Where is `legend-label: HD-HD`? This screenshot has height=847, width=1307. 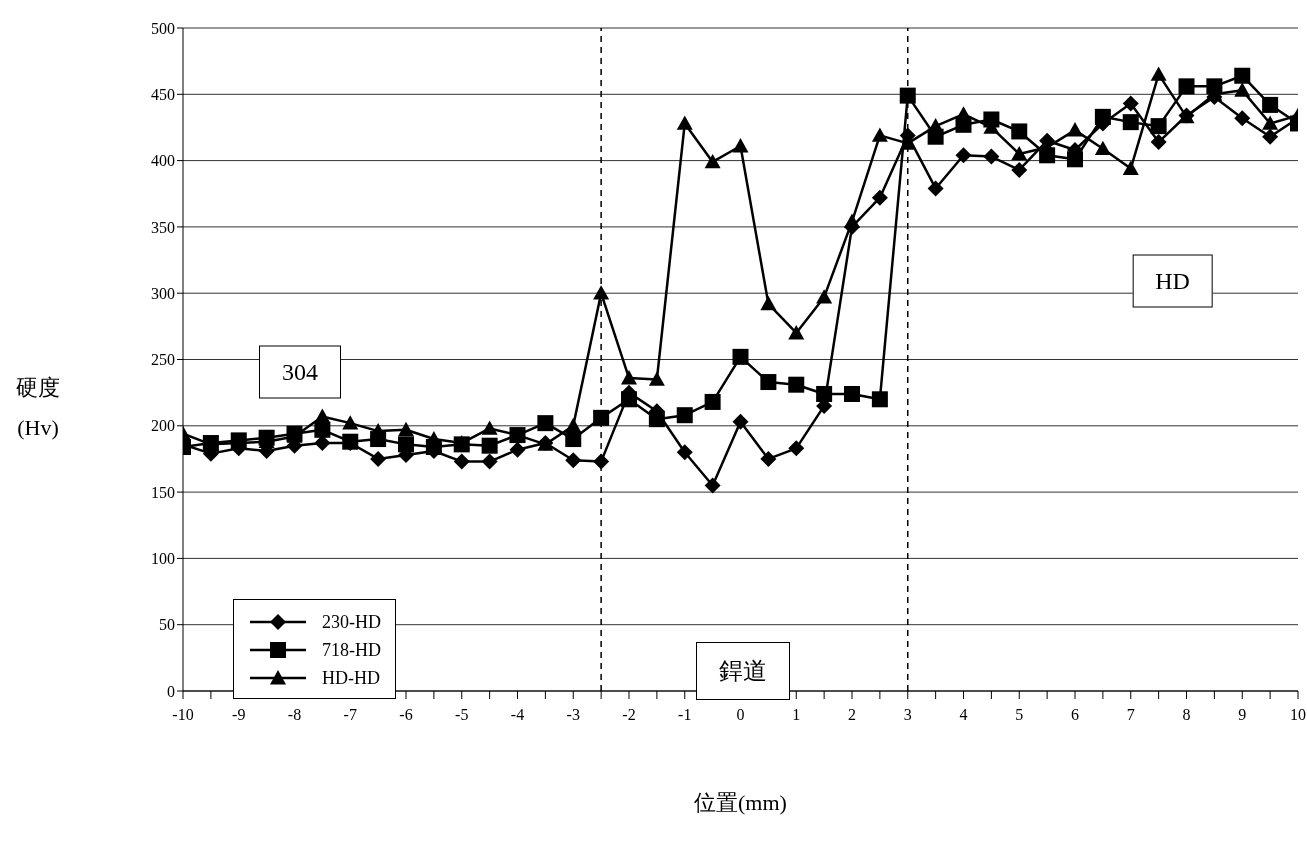
legend-label: HD-HD is located at coordinates (351, 678).